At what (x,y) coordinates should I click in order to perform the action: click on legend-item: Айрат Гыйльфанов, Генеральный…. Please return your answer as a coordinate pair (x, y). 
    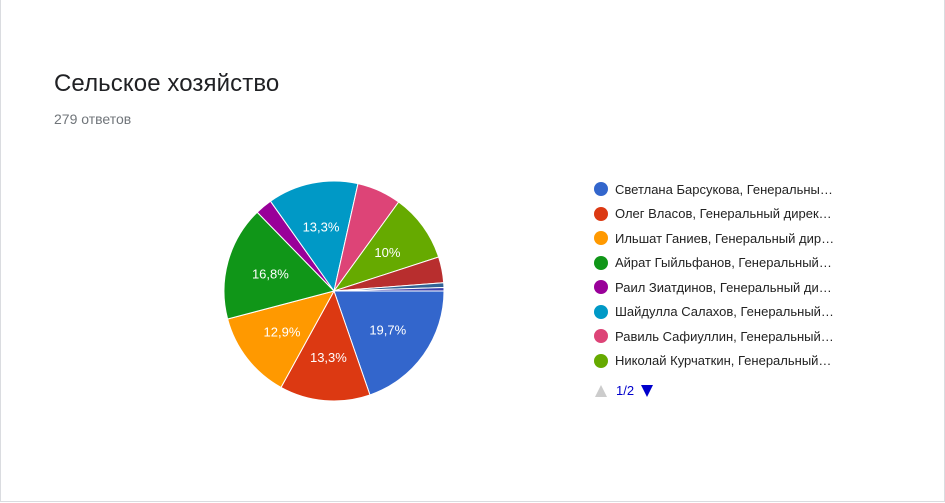
    Looking at the image, I should click on (714, 263).